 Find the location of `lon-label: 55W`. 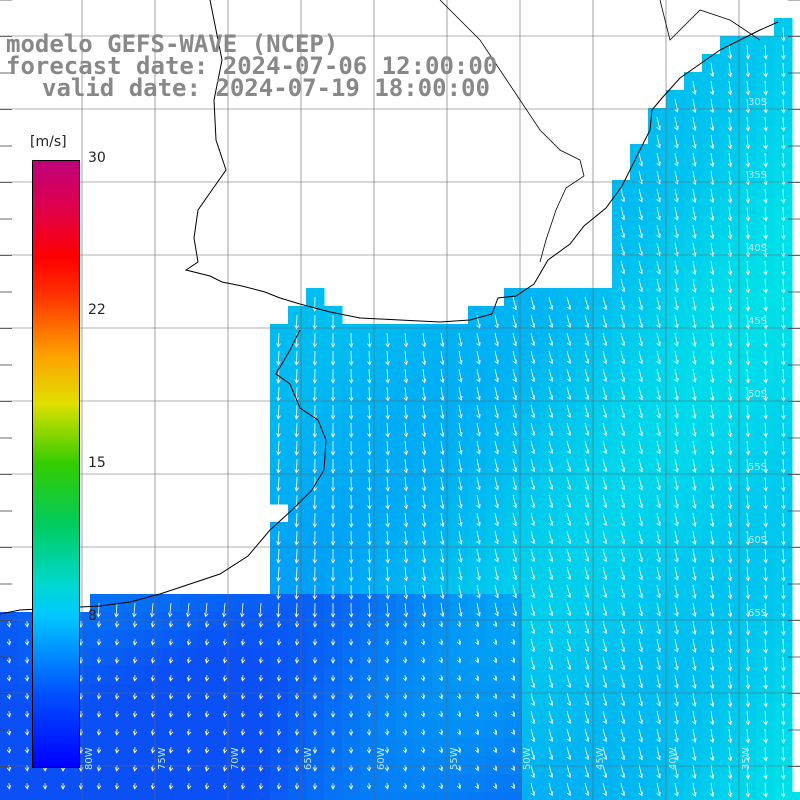

lon-label: 55W is located at coordinates (454, 758).